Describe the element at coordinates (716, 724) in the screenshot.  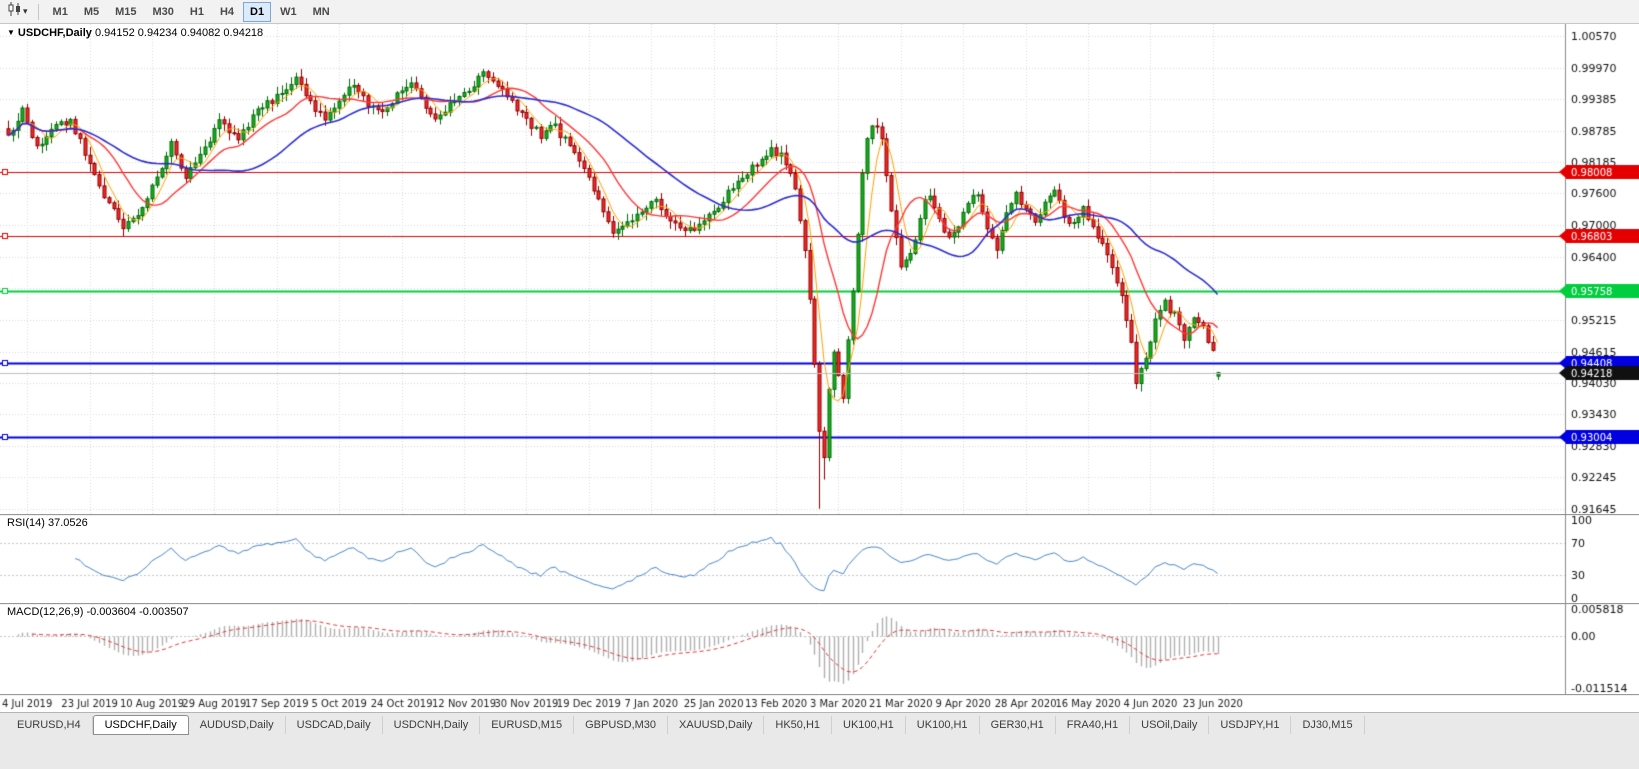
I see `chart-tab-xauusd-daily: XAUUSD,Daily` at that location.